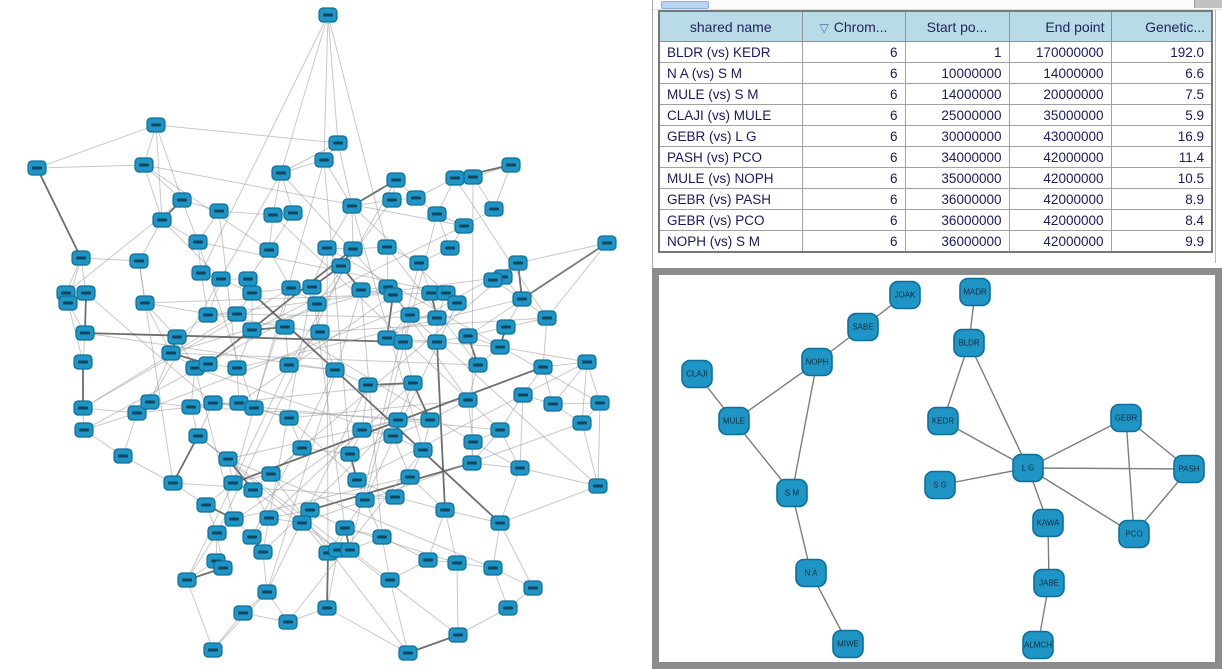 Image resolution: width=1222 pixels, height=669 pixels. Describe the element at coordinates (1161, 199) in the screenshot. I see `table-cell: 8.9` at that location.